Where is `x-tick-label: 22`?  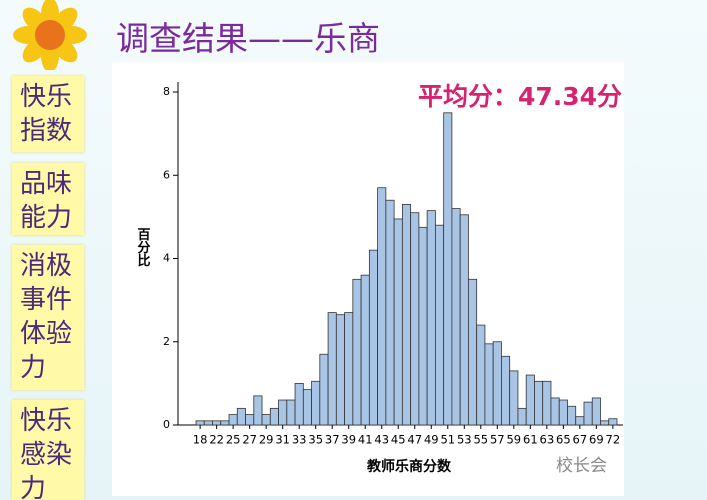 x-tick-label: 22 is located at coordinates (216, 440).